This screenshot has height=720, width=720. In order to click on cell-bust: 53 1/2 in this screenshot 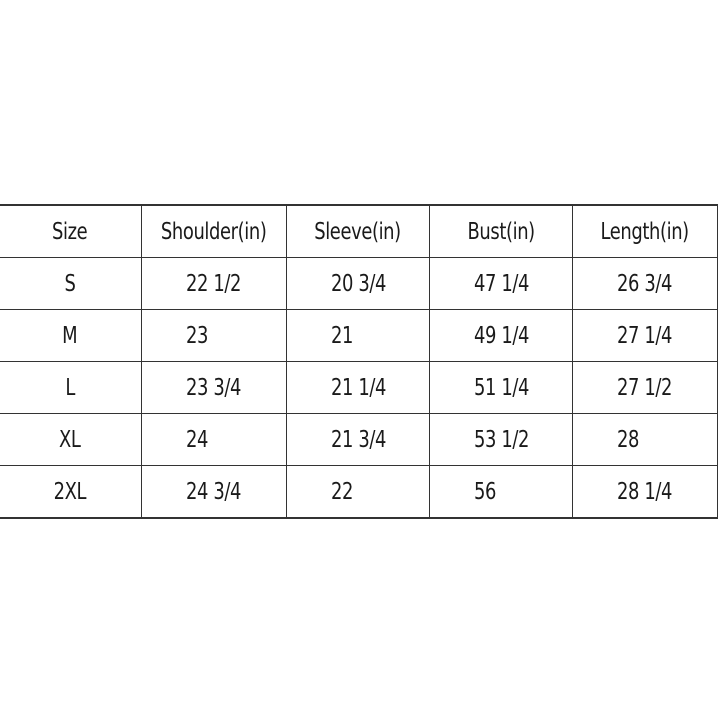, I will do `click(500, 439)`.